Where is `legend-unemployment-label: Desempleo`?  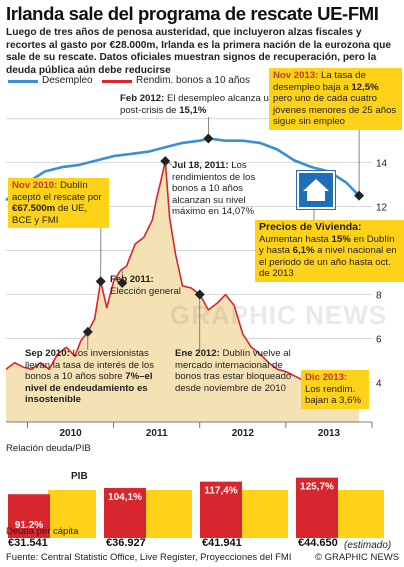
legend-unemployment-label: Desempleo is located at coordinates (67, 80).